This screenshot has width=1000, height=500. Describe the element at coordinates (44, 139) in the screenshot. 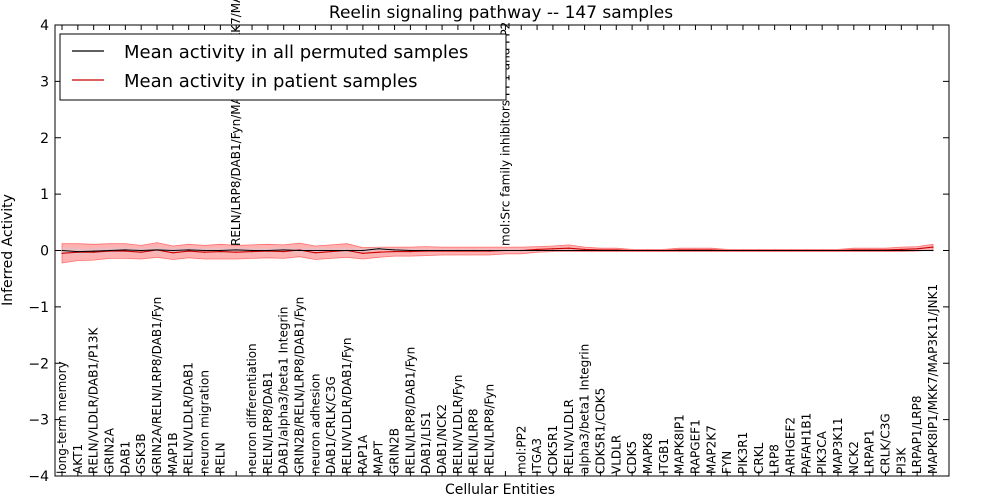

I see `y-tick-label-2: 2` at that location.